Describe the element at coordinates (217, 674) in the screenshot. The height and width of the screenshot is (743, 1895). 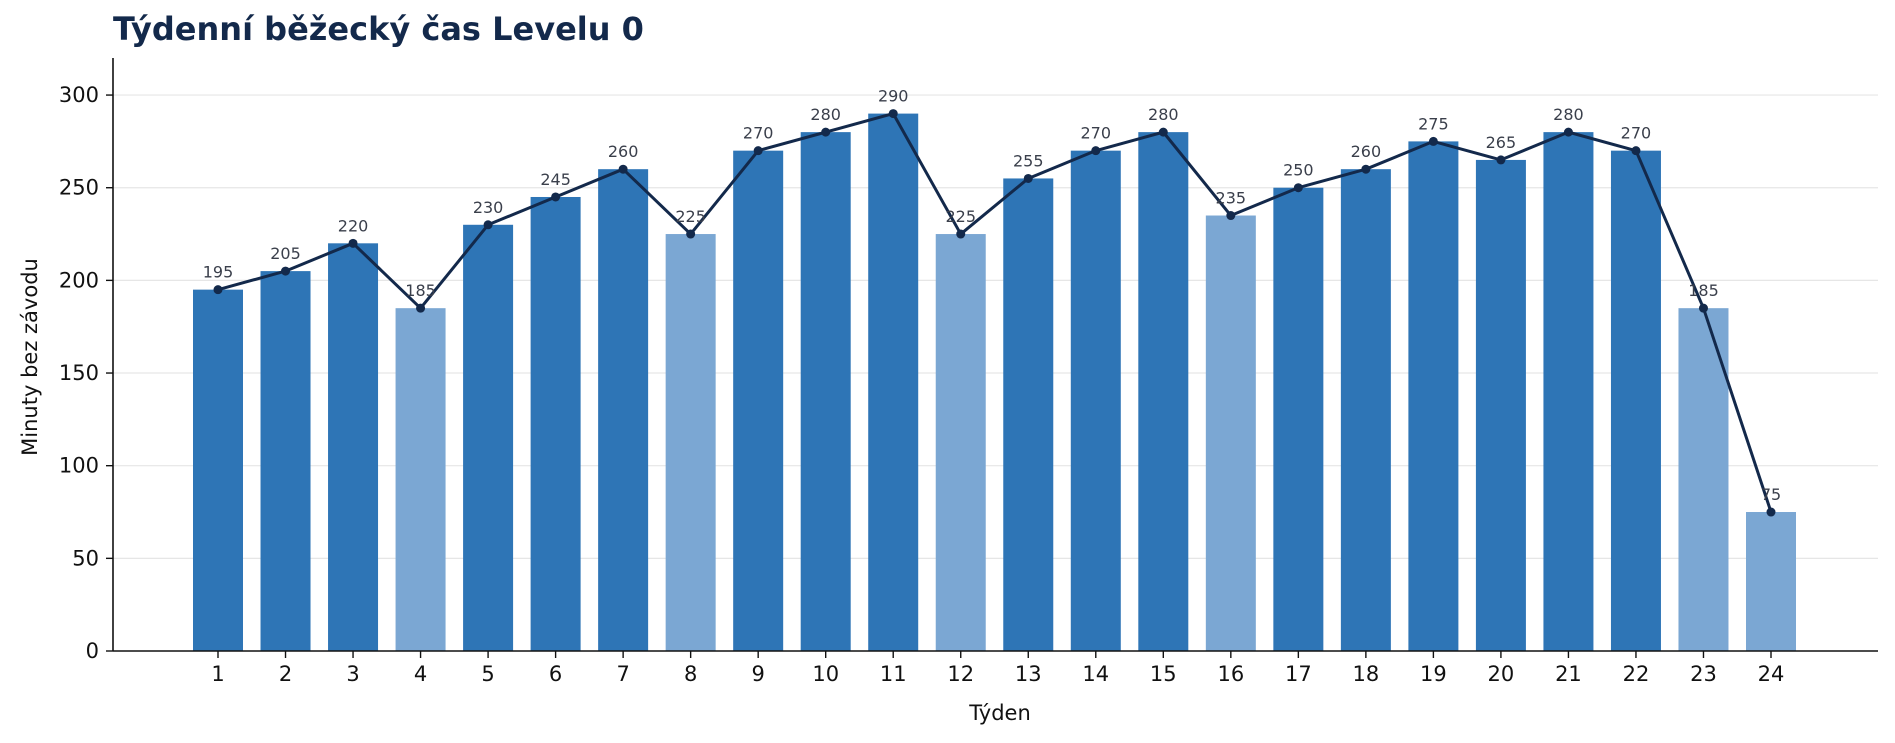
I see `x-tick-label: 1` at that location.